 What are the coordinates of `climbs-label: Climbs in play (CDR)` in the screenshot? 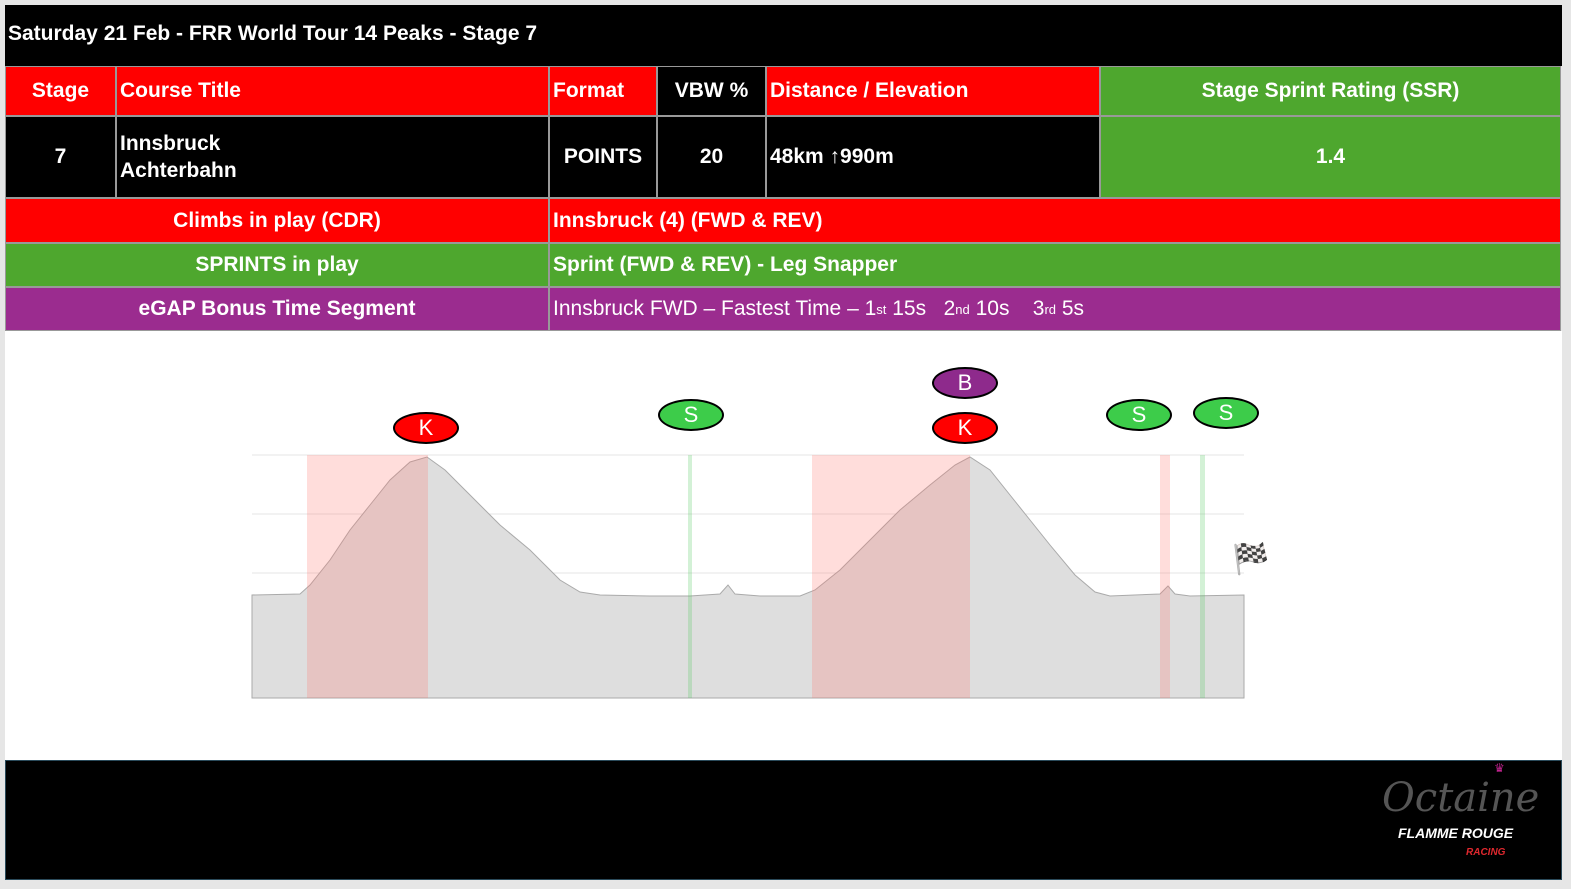 It's located at (277, 220).